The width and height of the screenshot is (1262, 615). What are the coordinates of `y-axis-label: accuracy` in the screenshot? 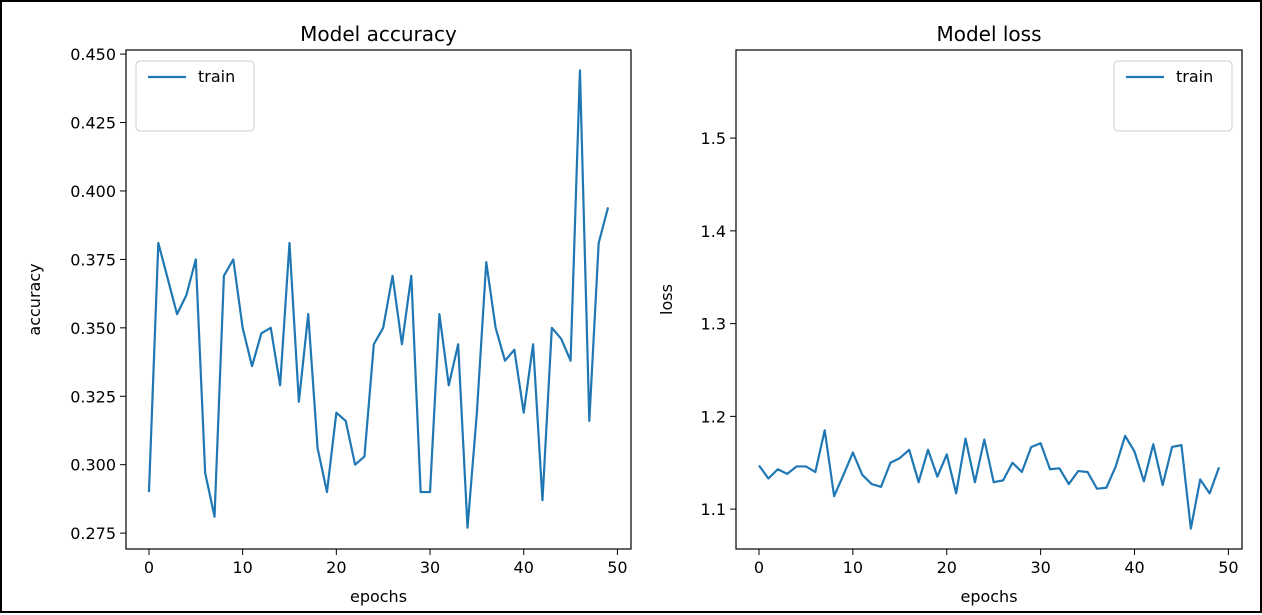 It's located at (34, 299).